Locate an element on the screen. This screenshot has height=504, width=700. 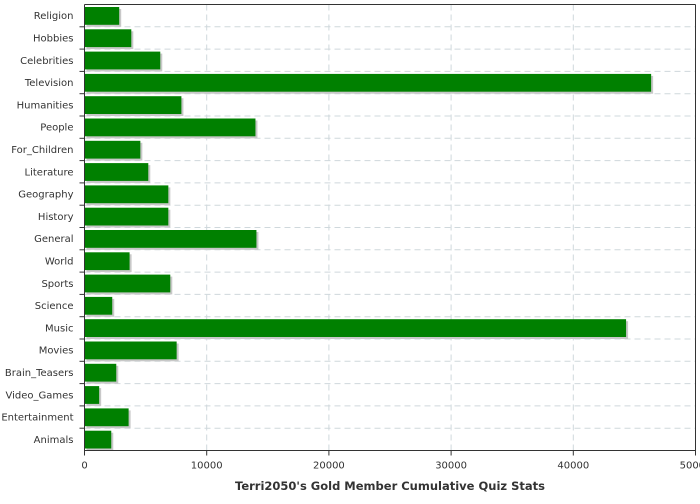
bar-general is located at coordinates (170, 239).